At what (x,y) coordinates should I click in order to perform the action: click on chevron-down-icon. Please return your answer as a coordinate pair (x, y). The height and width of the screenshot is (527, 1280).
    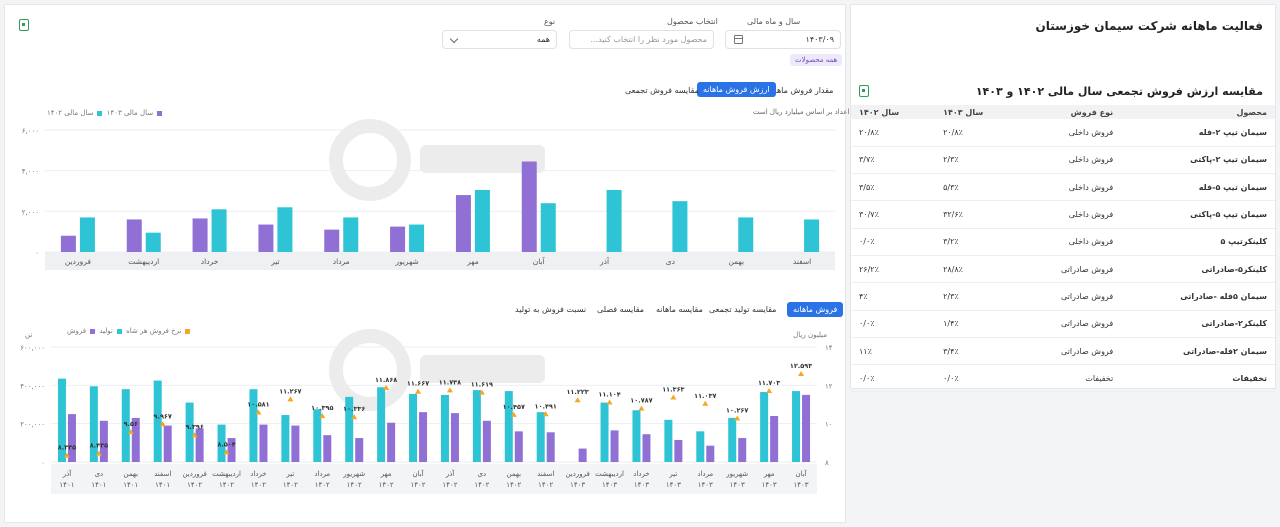
    Looking at the image, I should click on (454, 39).